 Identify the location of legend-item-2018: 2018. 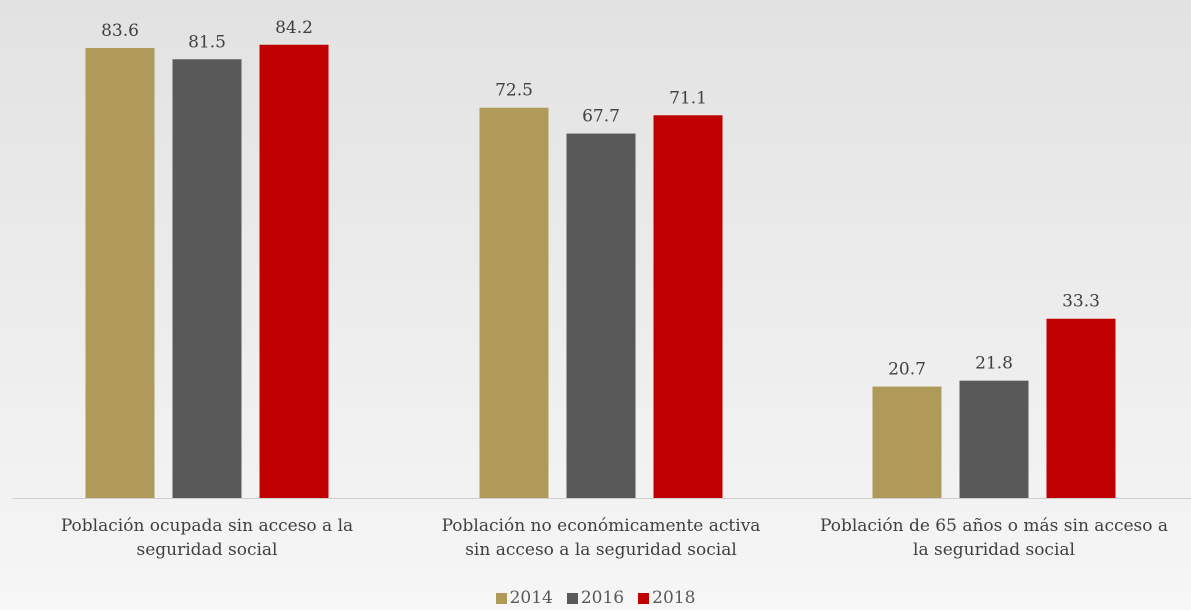
(666, 598).